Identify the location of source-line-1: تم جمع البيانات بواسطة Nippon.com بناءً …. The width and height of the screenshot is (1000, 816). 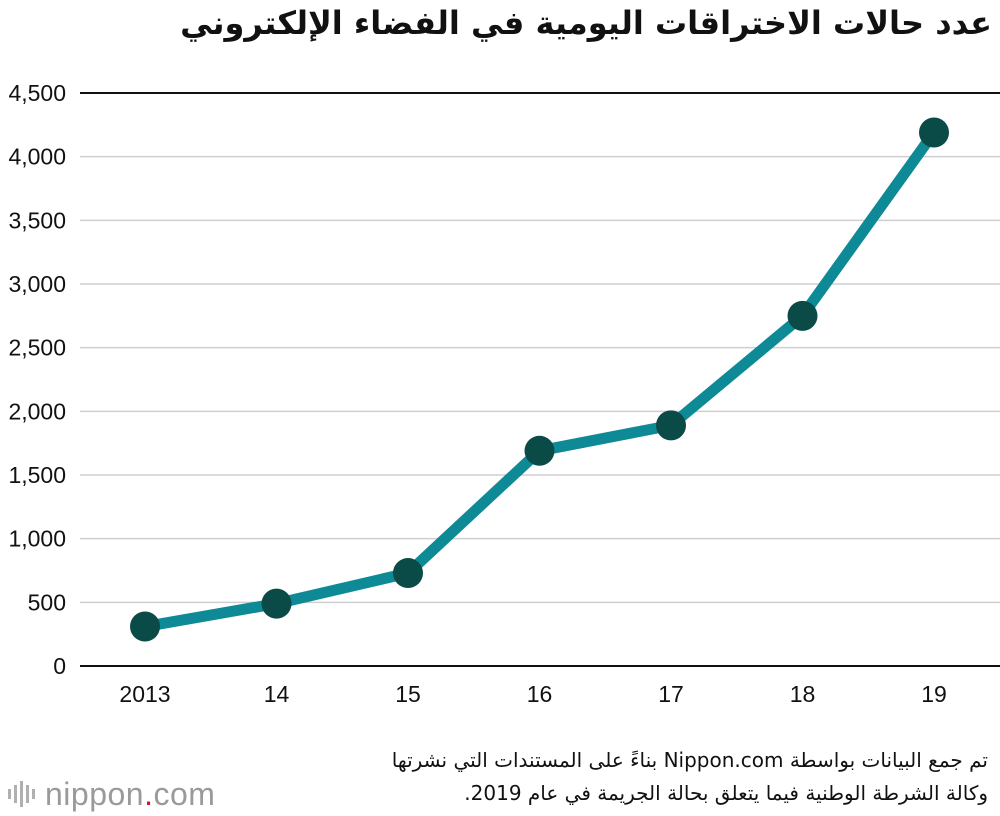
(689, 760).